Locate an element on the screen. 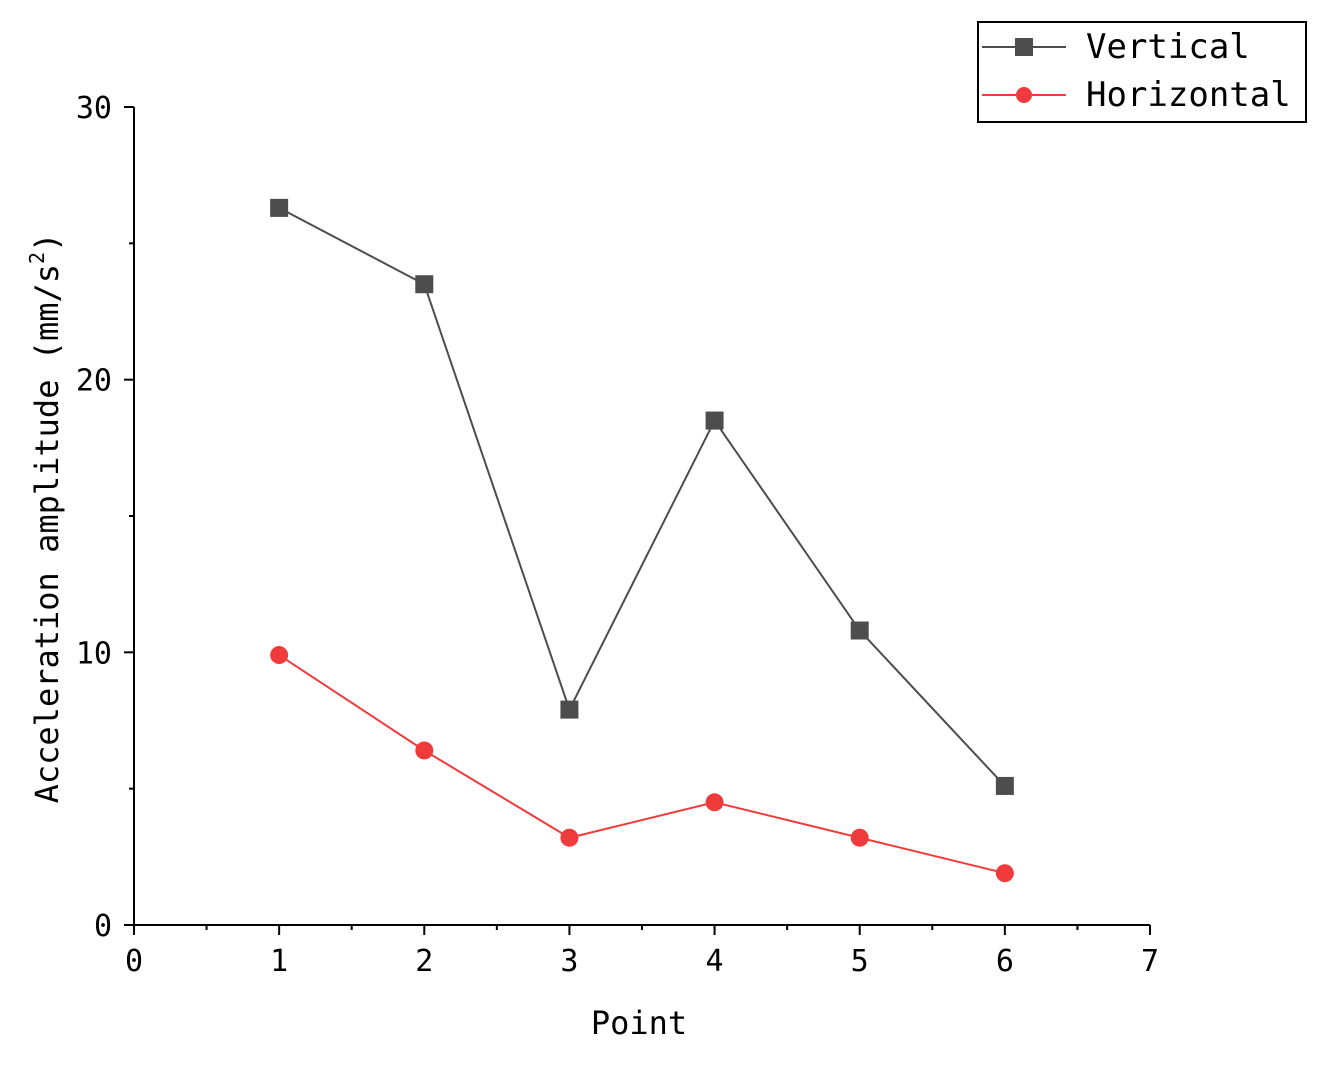  x-tick-label: 0 is located at coordinates (134, 961).